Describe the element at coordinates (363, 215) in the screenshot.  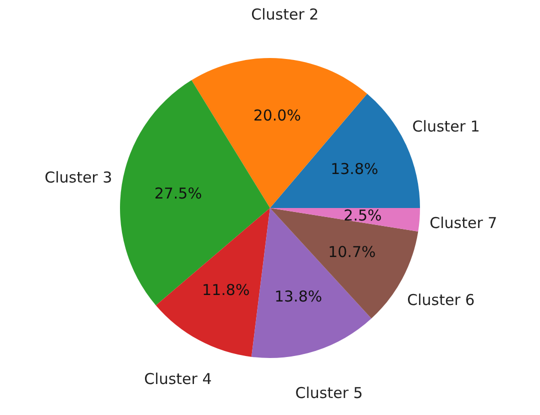
I see `data-label: 2.5%` at that location.